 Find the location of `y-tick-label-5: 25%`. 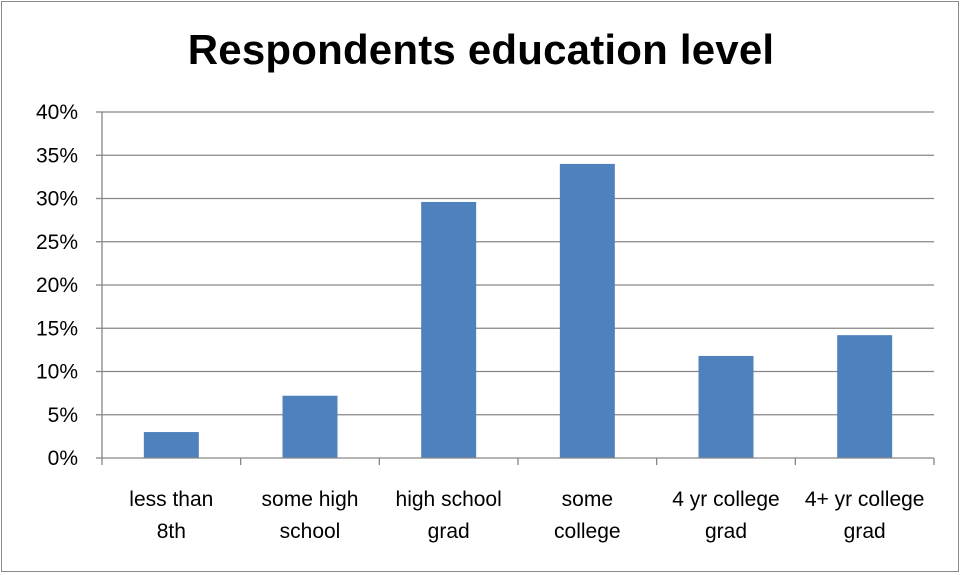

y-tick-label-5: 25% is located at coordinates (57, 242).